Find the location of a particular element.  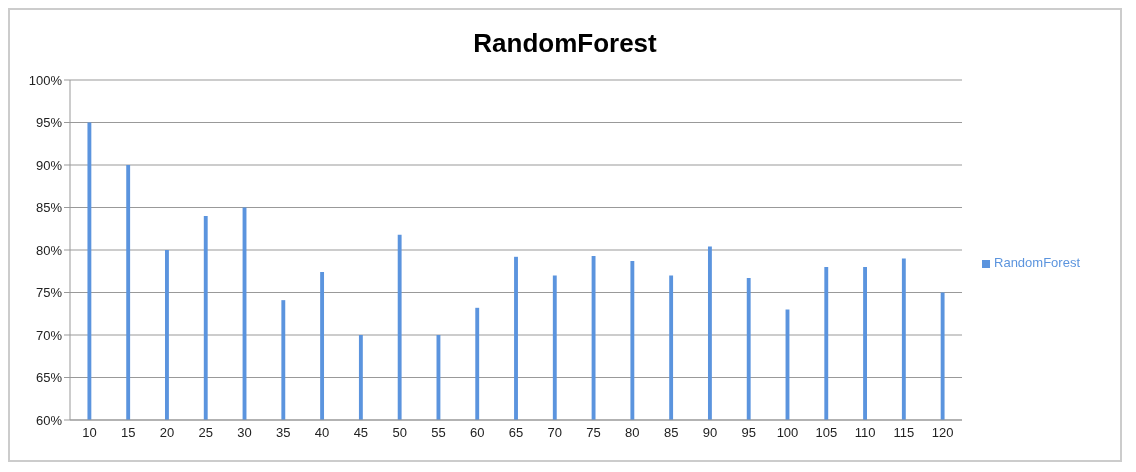

x-tick-label: 75 is located at coordinates (593, 433).